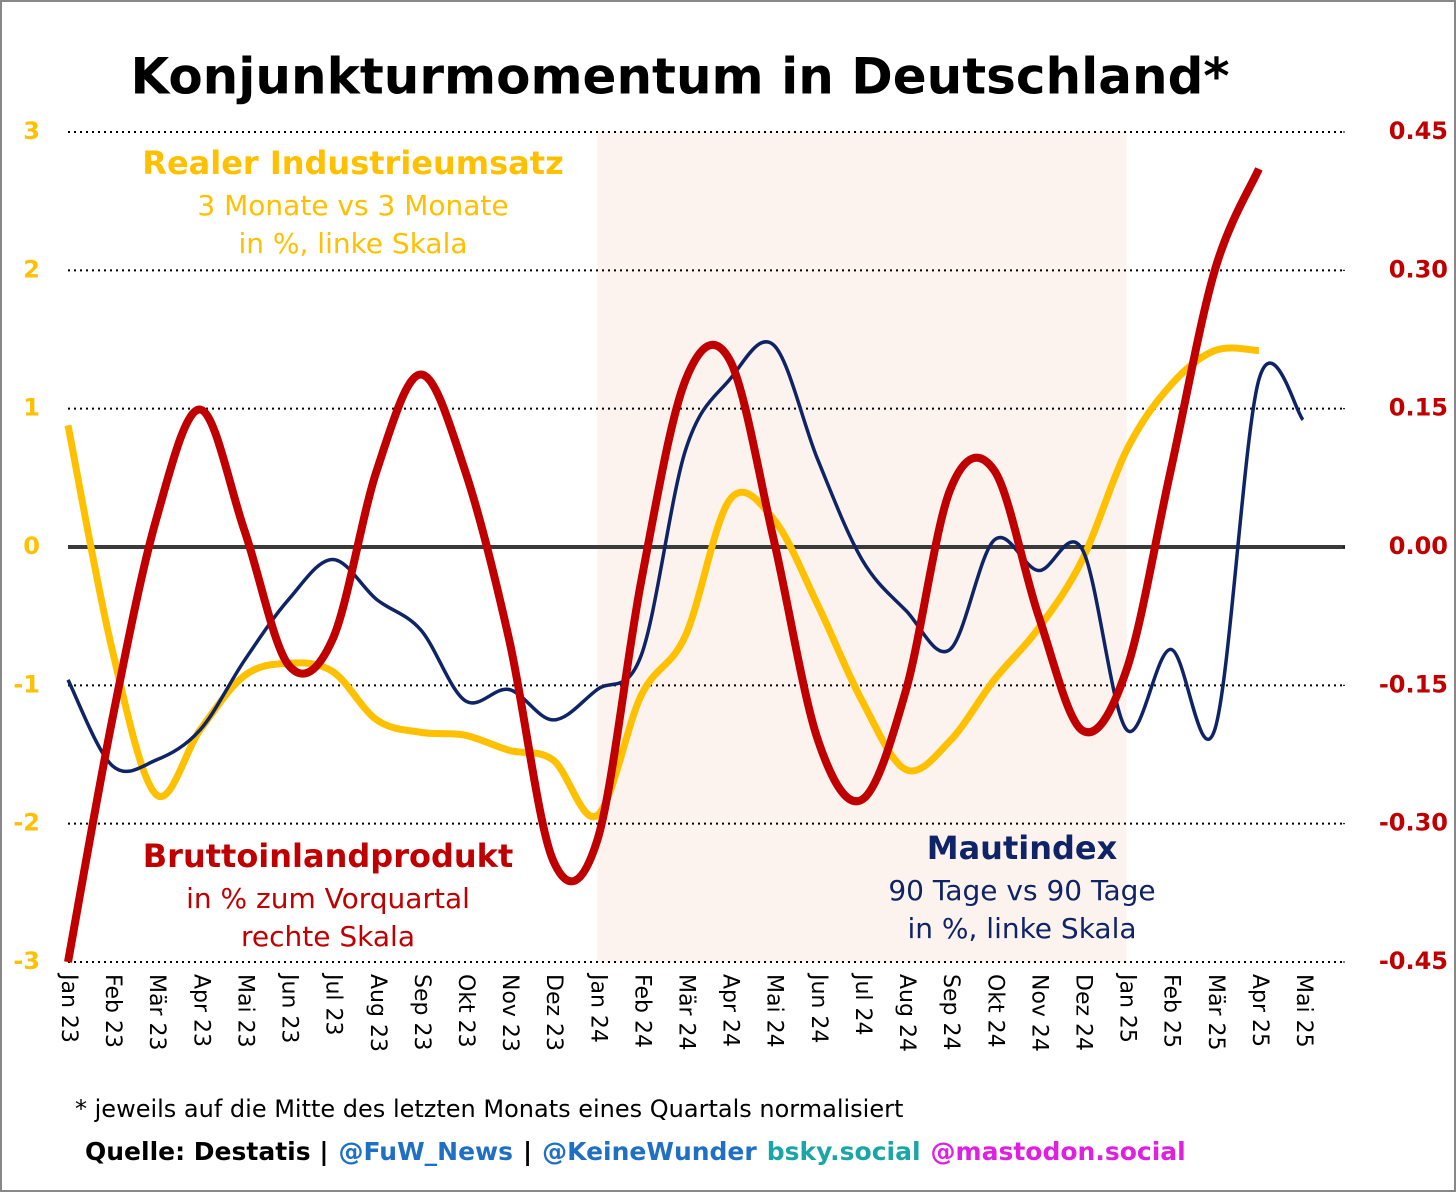  What do you see at coordinates (465, 1011) in the screenshot?
I see `x-tick-label: Okt 23` at bounding box center [465, 1011].